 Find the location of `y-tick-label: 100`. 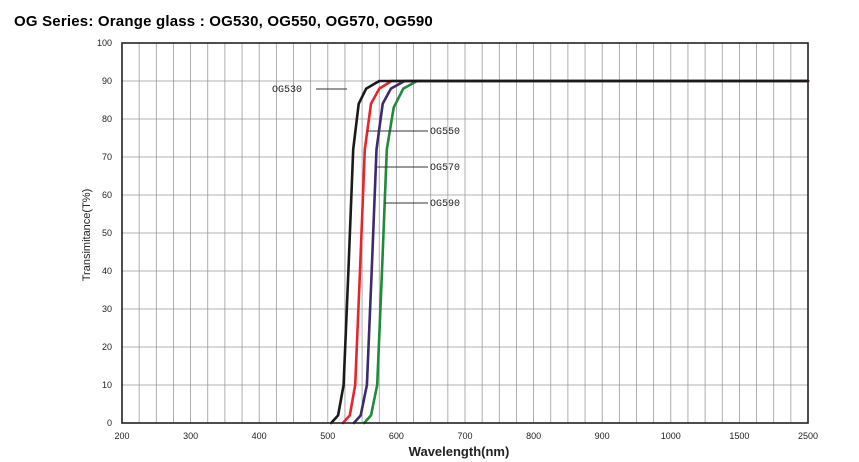

y-tick-label: 100 is located at coordinates (104, 43).